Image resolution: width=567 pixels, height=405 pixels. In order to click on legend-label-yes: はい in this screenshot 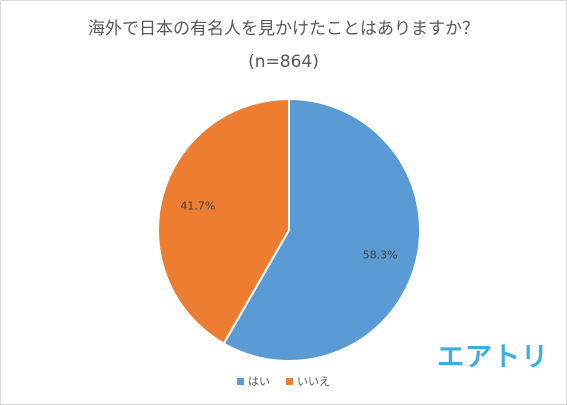, I will do `click(259, 381)`.